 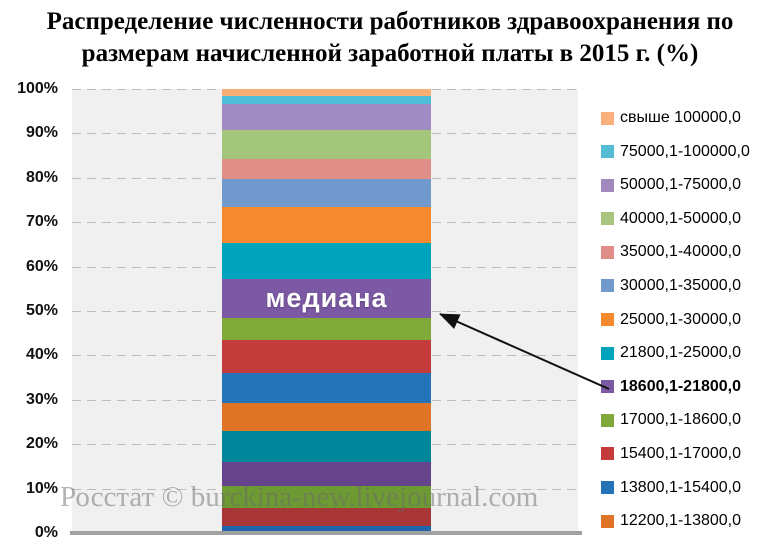 I want to click on legend-item: 75000,1-100000,0, so click(x=675, y=152).